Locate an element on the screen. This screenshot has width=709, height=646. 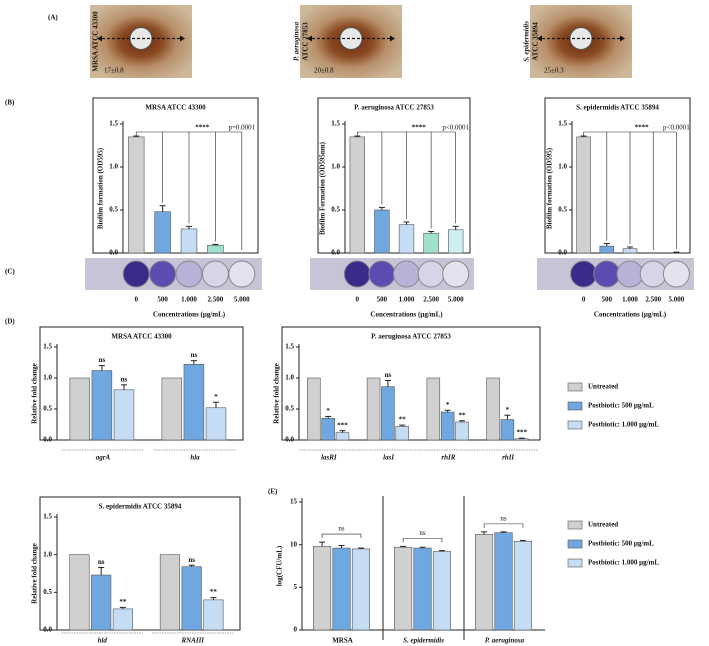
panel-label: (A) is located at coordinates (53, 18).